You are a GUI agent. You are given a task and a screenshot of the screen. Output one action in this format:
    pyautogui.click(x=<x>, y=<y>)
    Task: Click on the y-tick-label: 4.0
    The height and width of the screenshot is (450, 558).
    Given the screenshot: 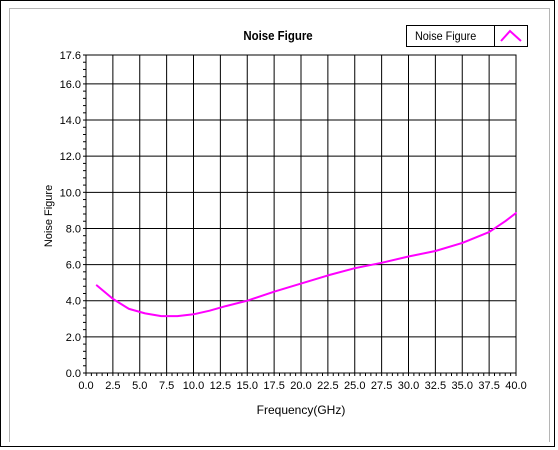 What is the action you would take?
    pyautogui.click(x=73, y=302)
    